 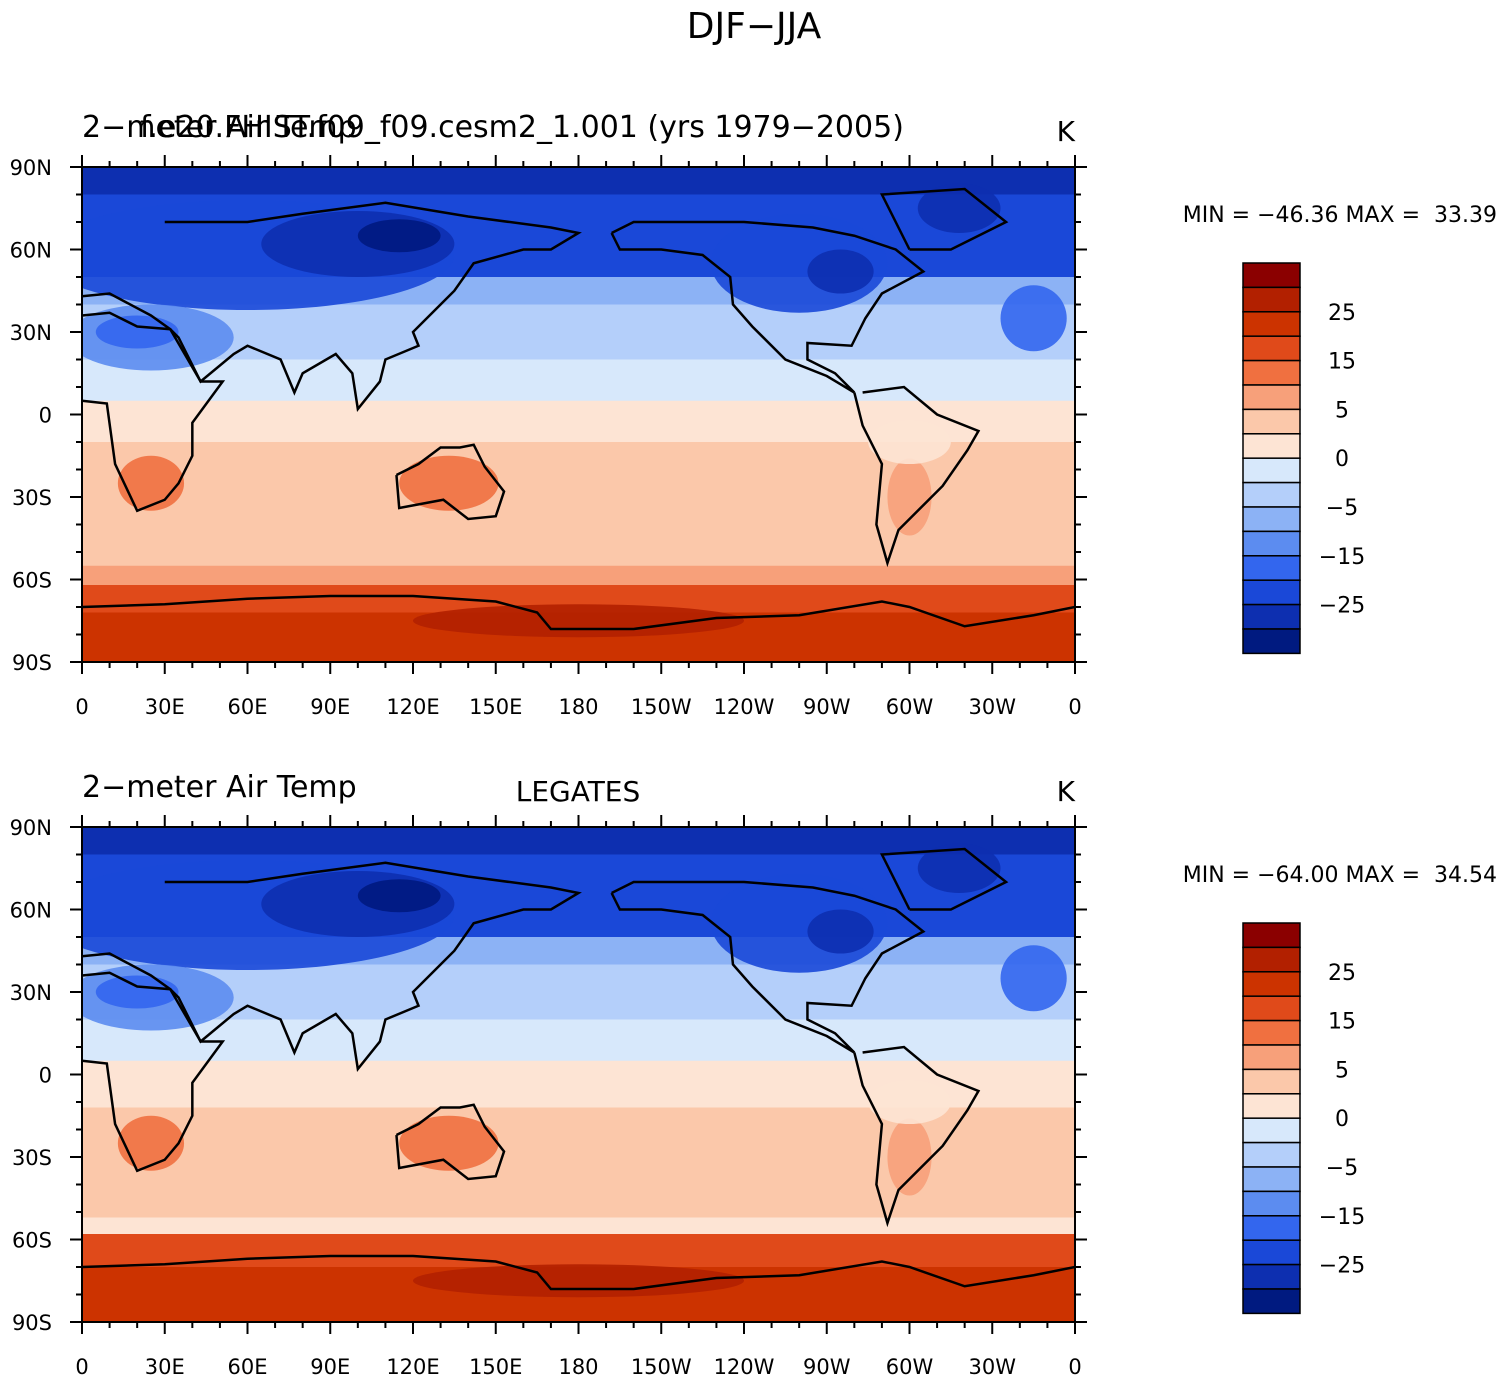 I want to click on stats: MIN = −64.00 MAX = 34.54, so click(x=1340, y=875).